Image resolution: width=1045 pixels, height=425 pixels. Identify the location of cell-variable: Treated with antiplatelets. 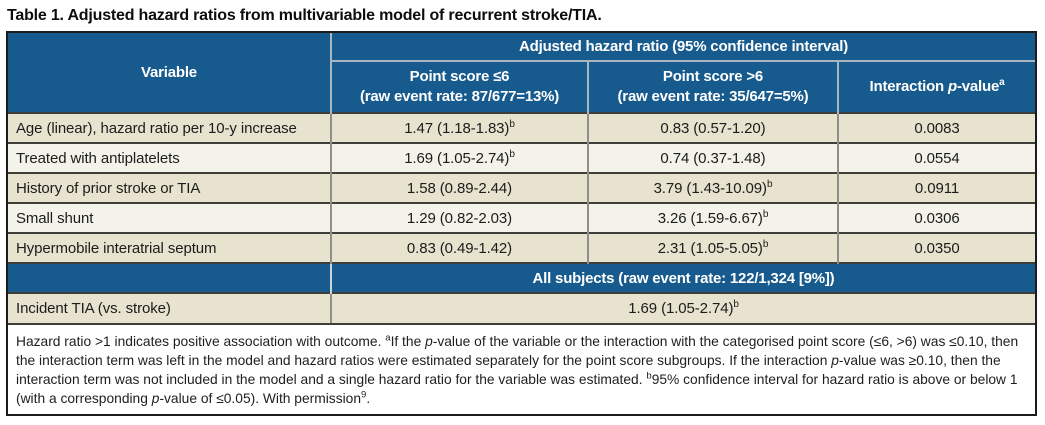
(170, 157).